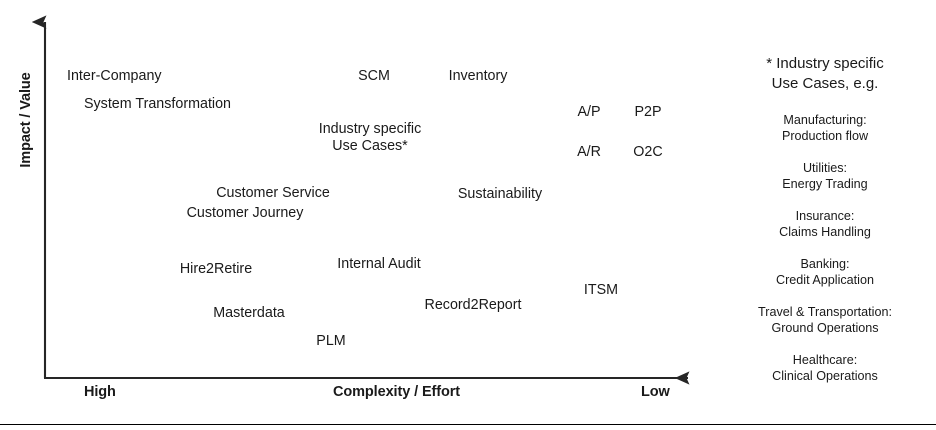 This screenshot has width=936, height=430. Describe the element at coordinates (825, 368) in the screenshot. I see `legend-item: Healthcare: Clinical Operations` at that location.